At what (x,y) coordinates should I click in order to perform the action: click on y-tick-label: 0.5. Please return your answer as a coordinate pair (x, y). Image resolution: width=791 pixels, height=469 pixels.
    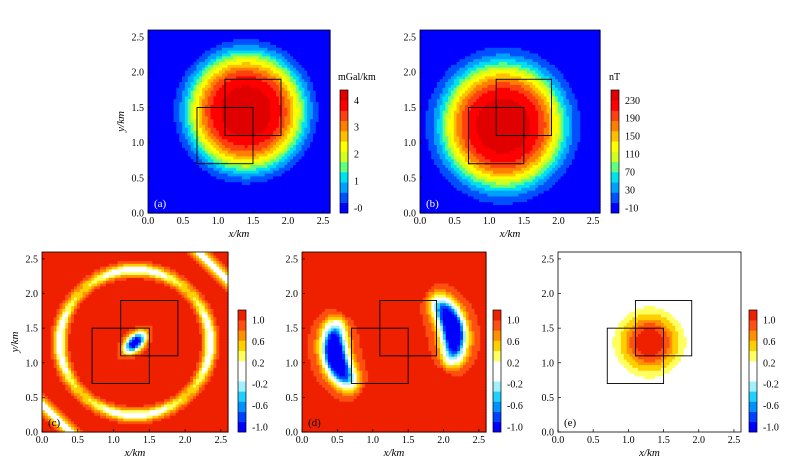
    Looking at the image, I should click on (138, 178).